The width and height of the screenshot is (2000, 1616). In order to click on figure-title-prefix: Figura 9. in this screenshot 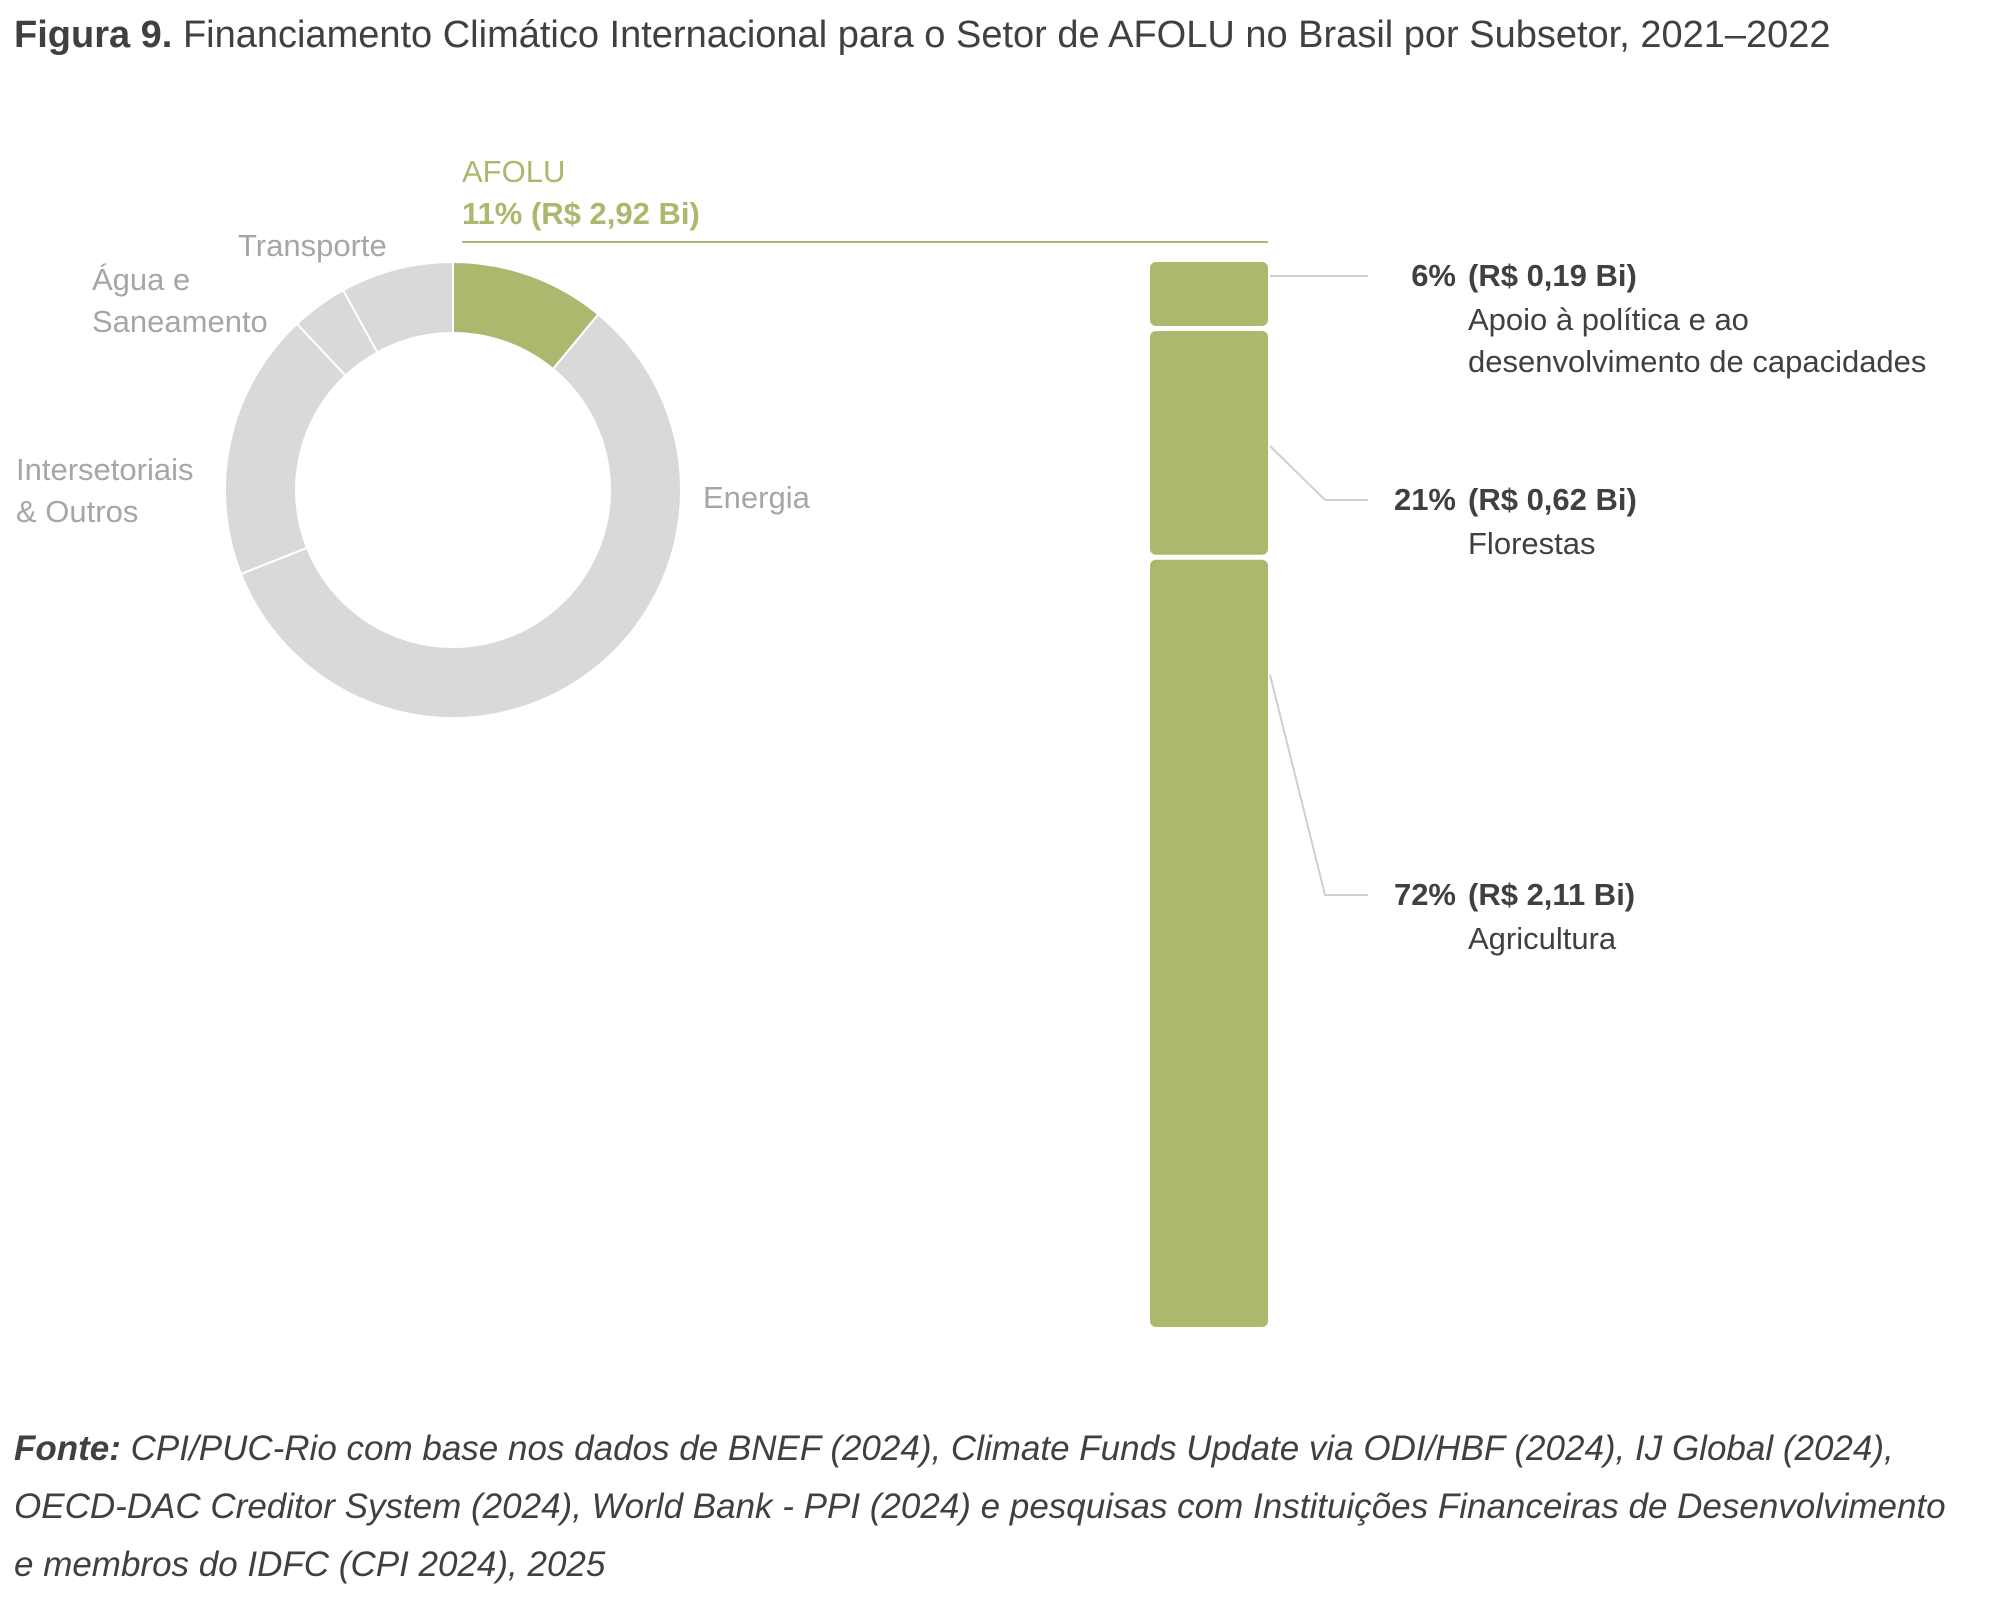, I will do `click(93, 35)`.